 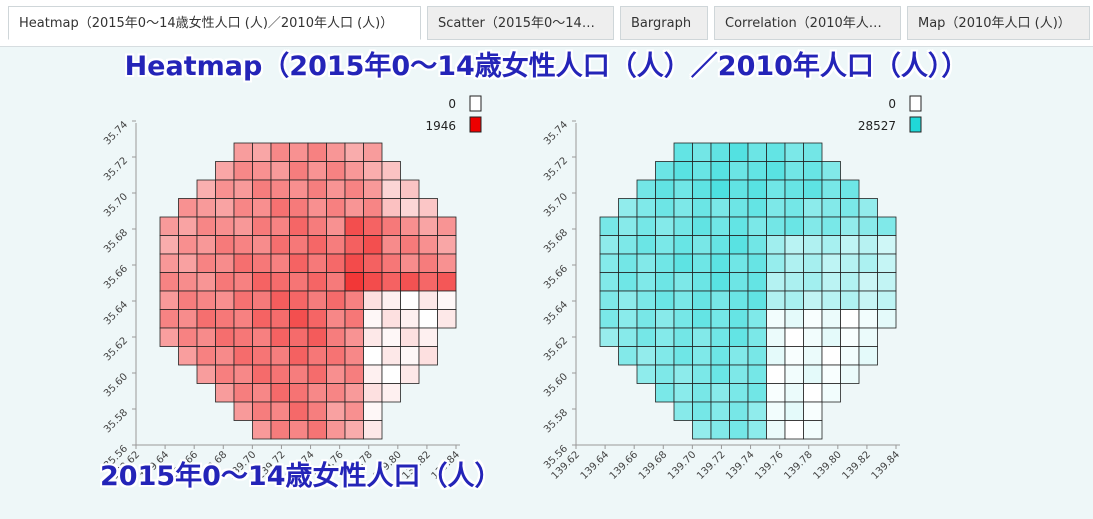 What do you see at coordinates (214, 23) in the screenshot?
I see `tab-heatmap: Heatmap（2015年0～14歳女性人口 (人)／2010年人口 (人)）` at bounding box center [214, 23].